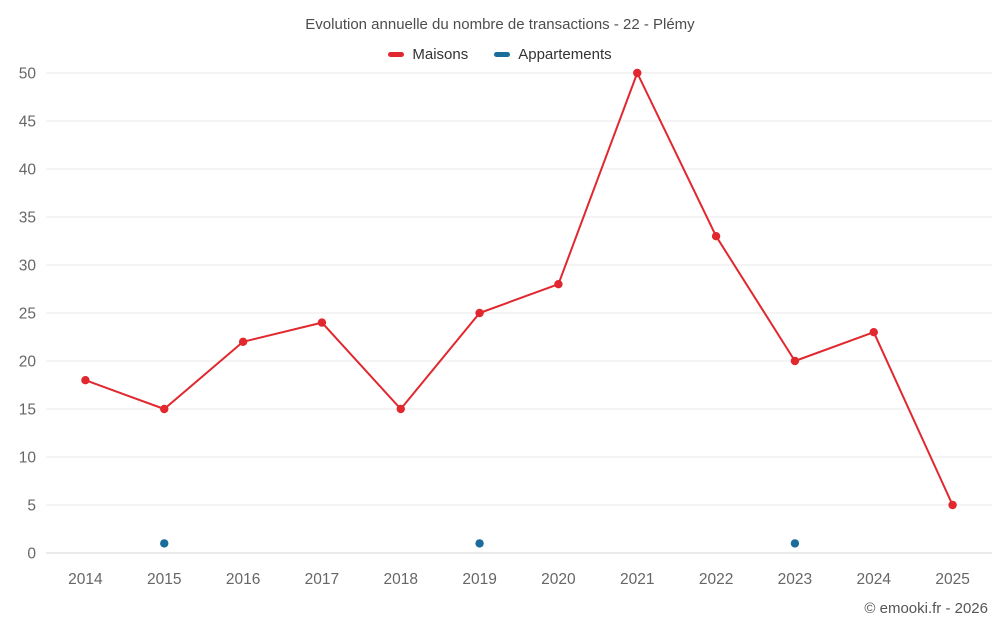  Describe the element at coordinates (440, 54) in the screenshot. I see `legend-label-maisons: Maisons` at that location.